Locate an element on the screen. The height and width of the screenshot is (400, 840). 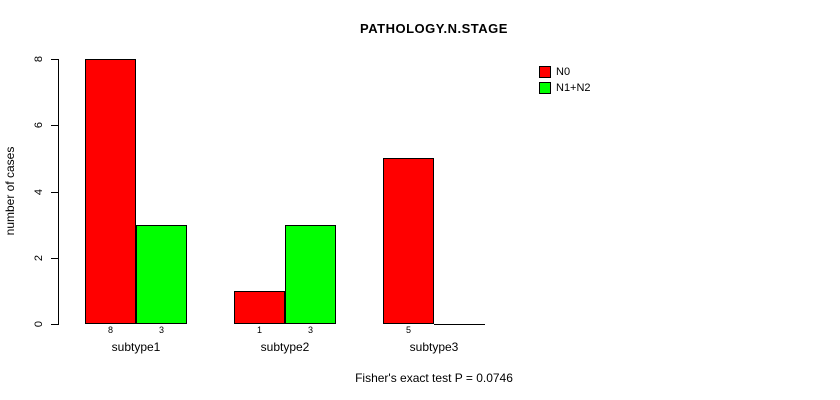
x-axis-category-label: subtype1 is located at coordinates (136, 347).